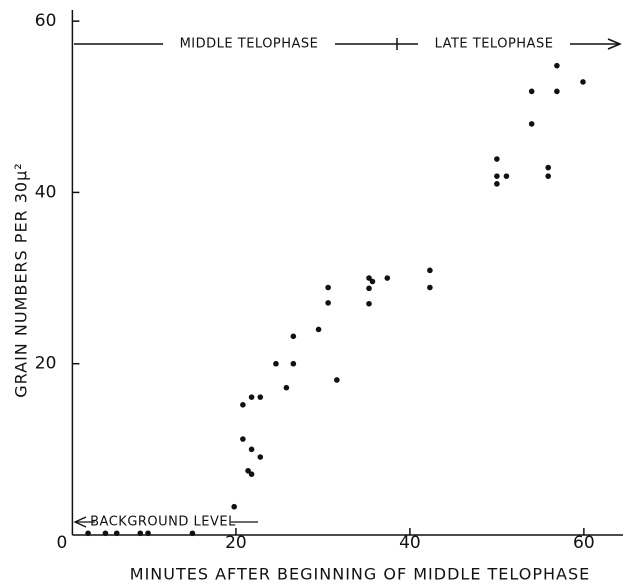  I want to click on y-axis-label: GRAIN NUMBERS PER 30µ², so click(21, 279).